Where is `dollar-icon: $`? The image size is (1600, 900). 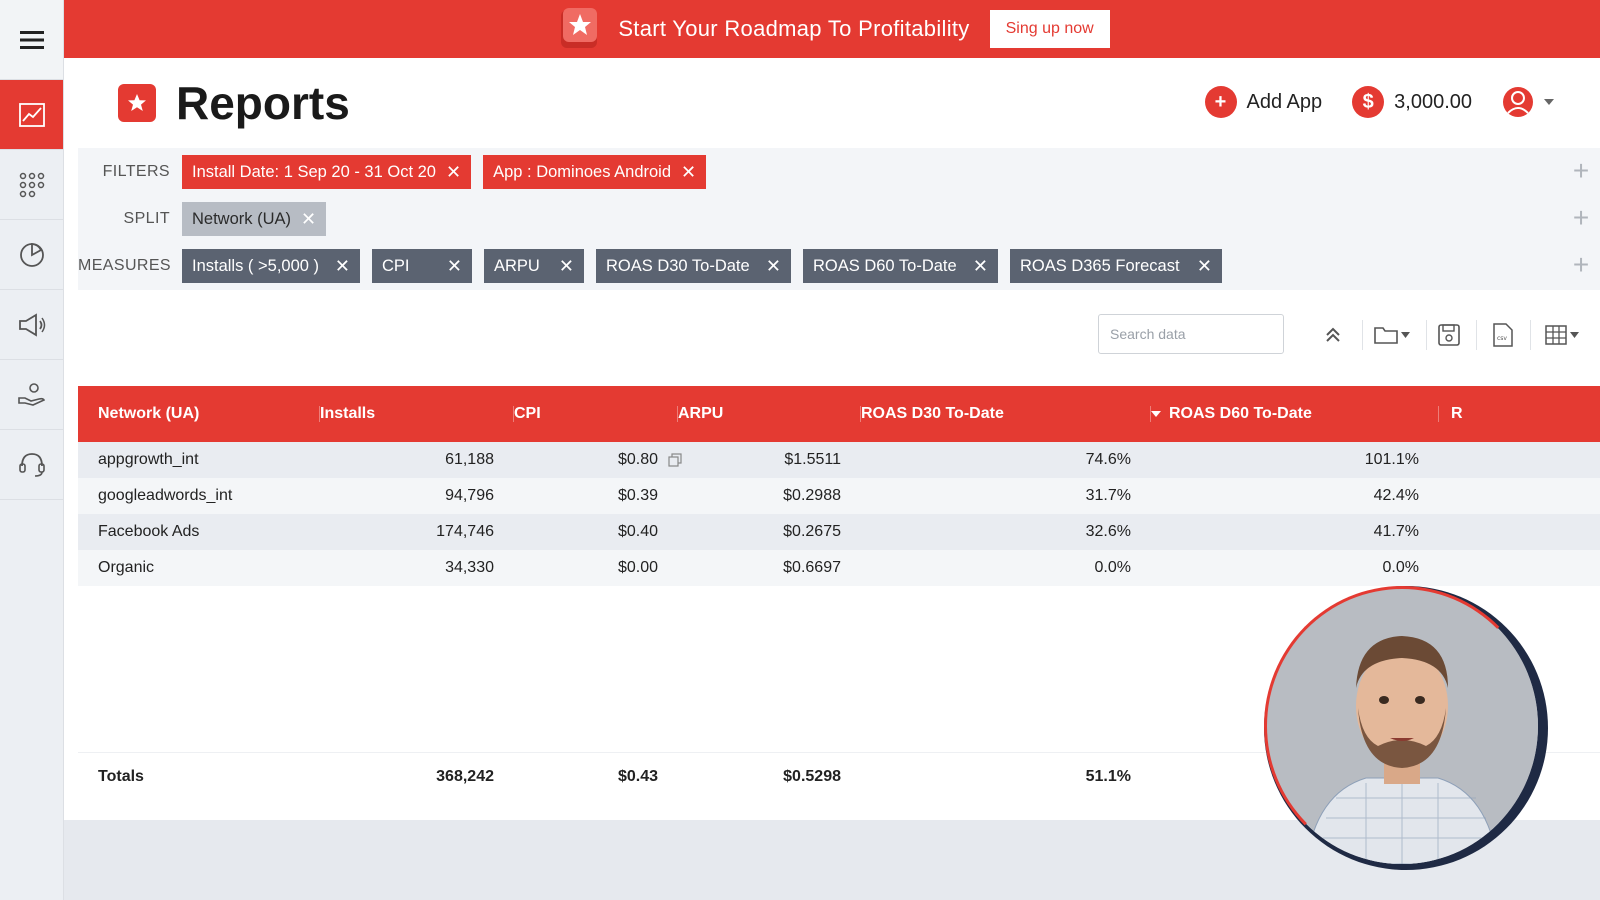
dollar-icon: $ is located at coordinates (1368, 102).